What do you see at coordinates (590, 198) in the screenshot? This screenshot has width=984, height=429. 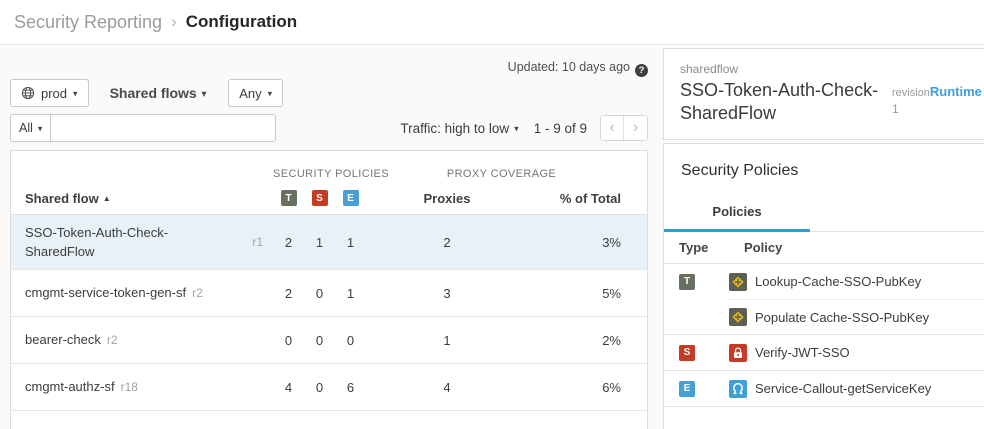 I see `pct-total-column-header: % of Total` at bounding box center [590, 198].